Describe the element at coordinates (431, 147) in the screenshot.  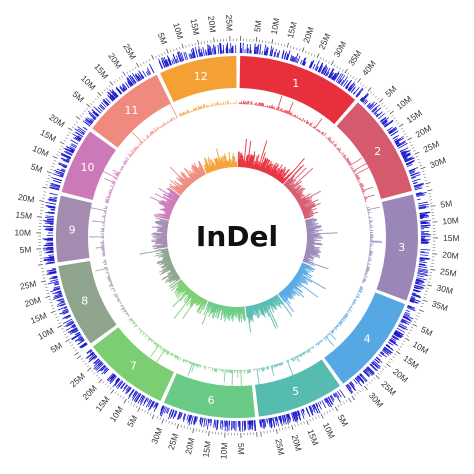
I see `tick-label: 25M` at that location.